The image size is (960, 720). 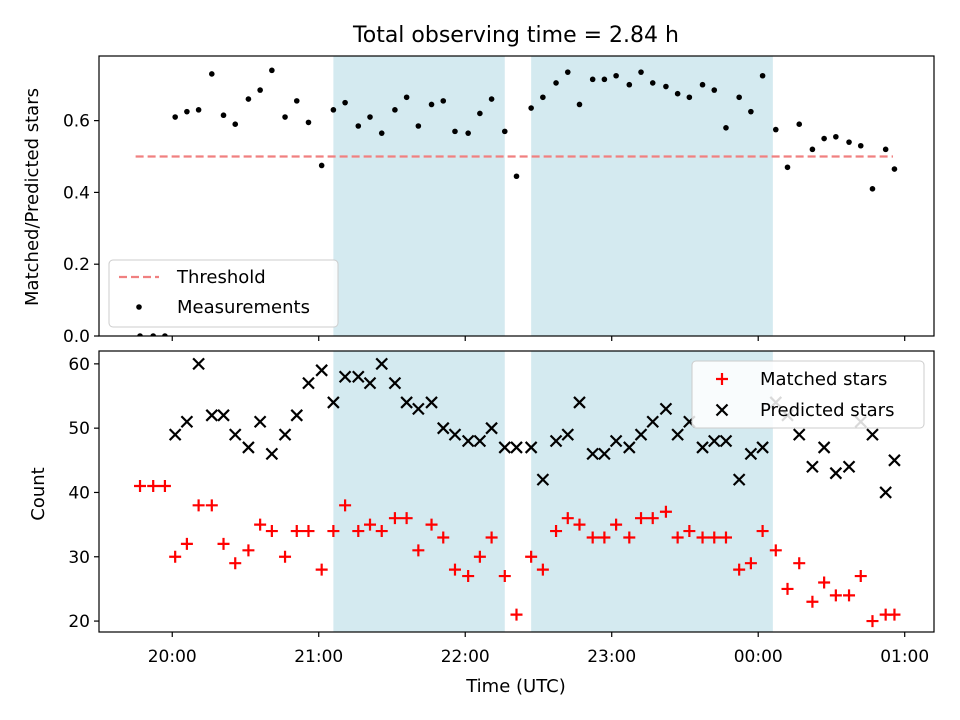 What do you see at coordinates (515, 686) in the screenshot?
I see `x-axis-label: Time (UTC)` at bounding box center [515, 686].